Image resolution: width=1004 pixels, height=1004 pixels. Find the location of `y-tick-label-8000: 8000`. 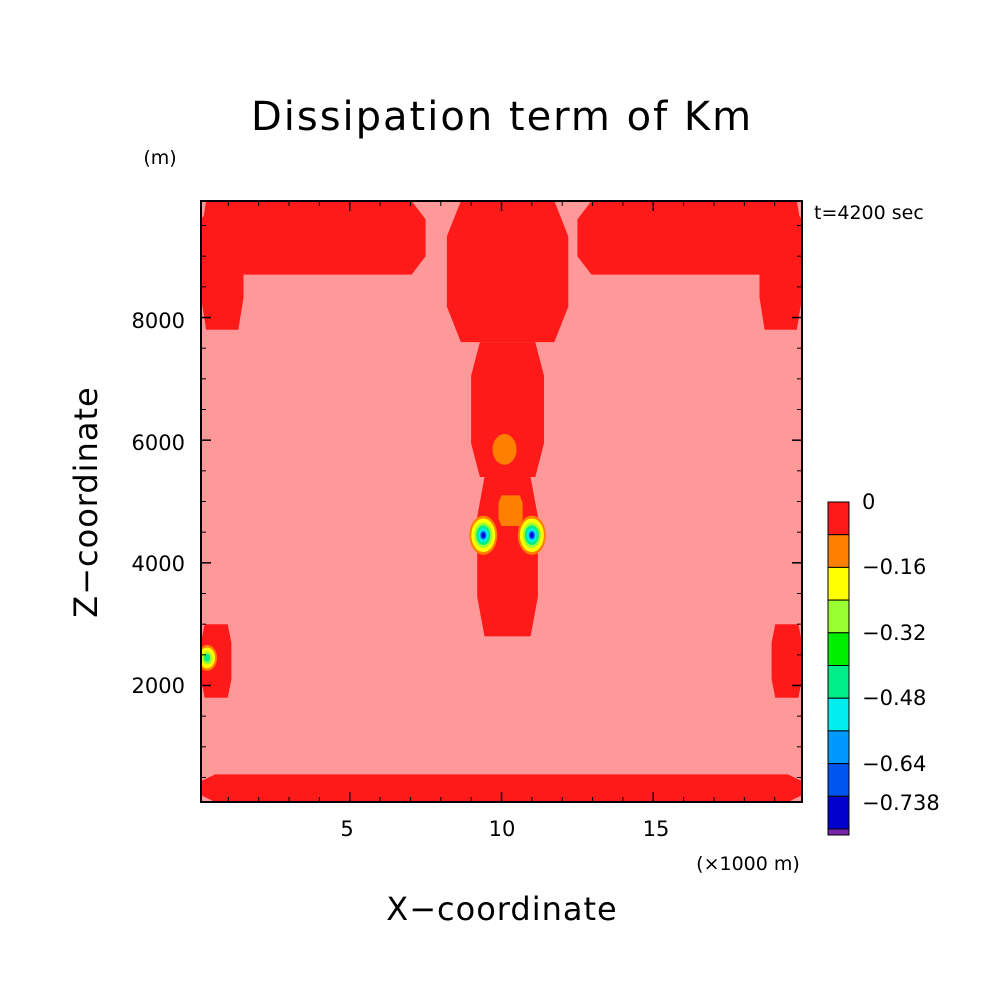

y-tick-label-8000: 8000 is located at coordinates (158, 321).